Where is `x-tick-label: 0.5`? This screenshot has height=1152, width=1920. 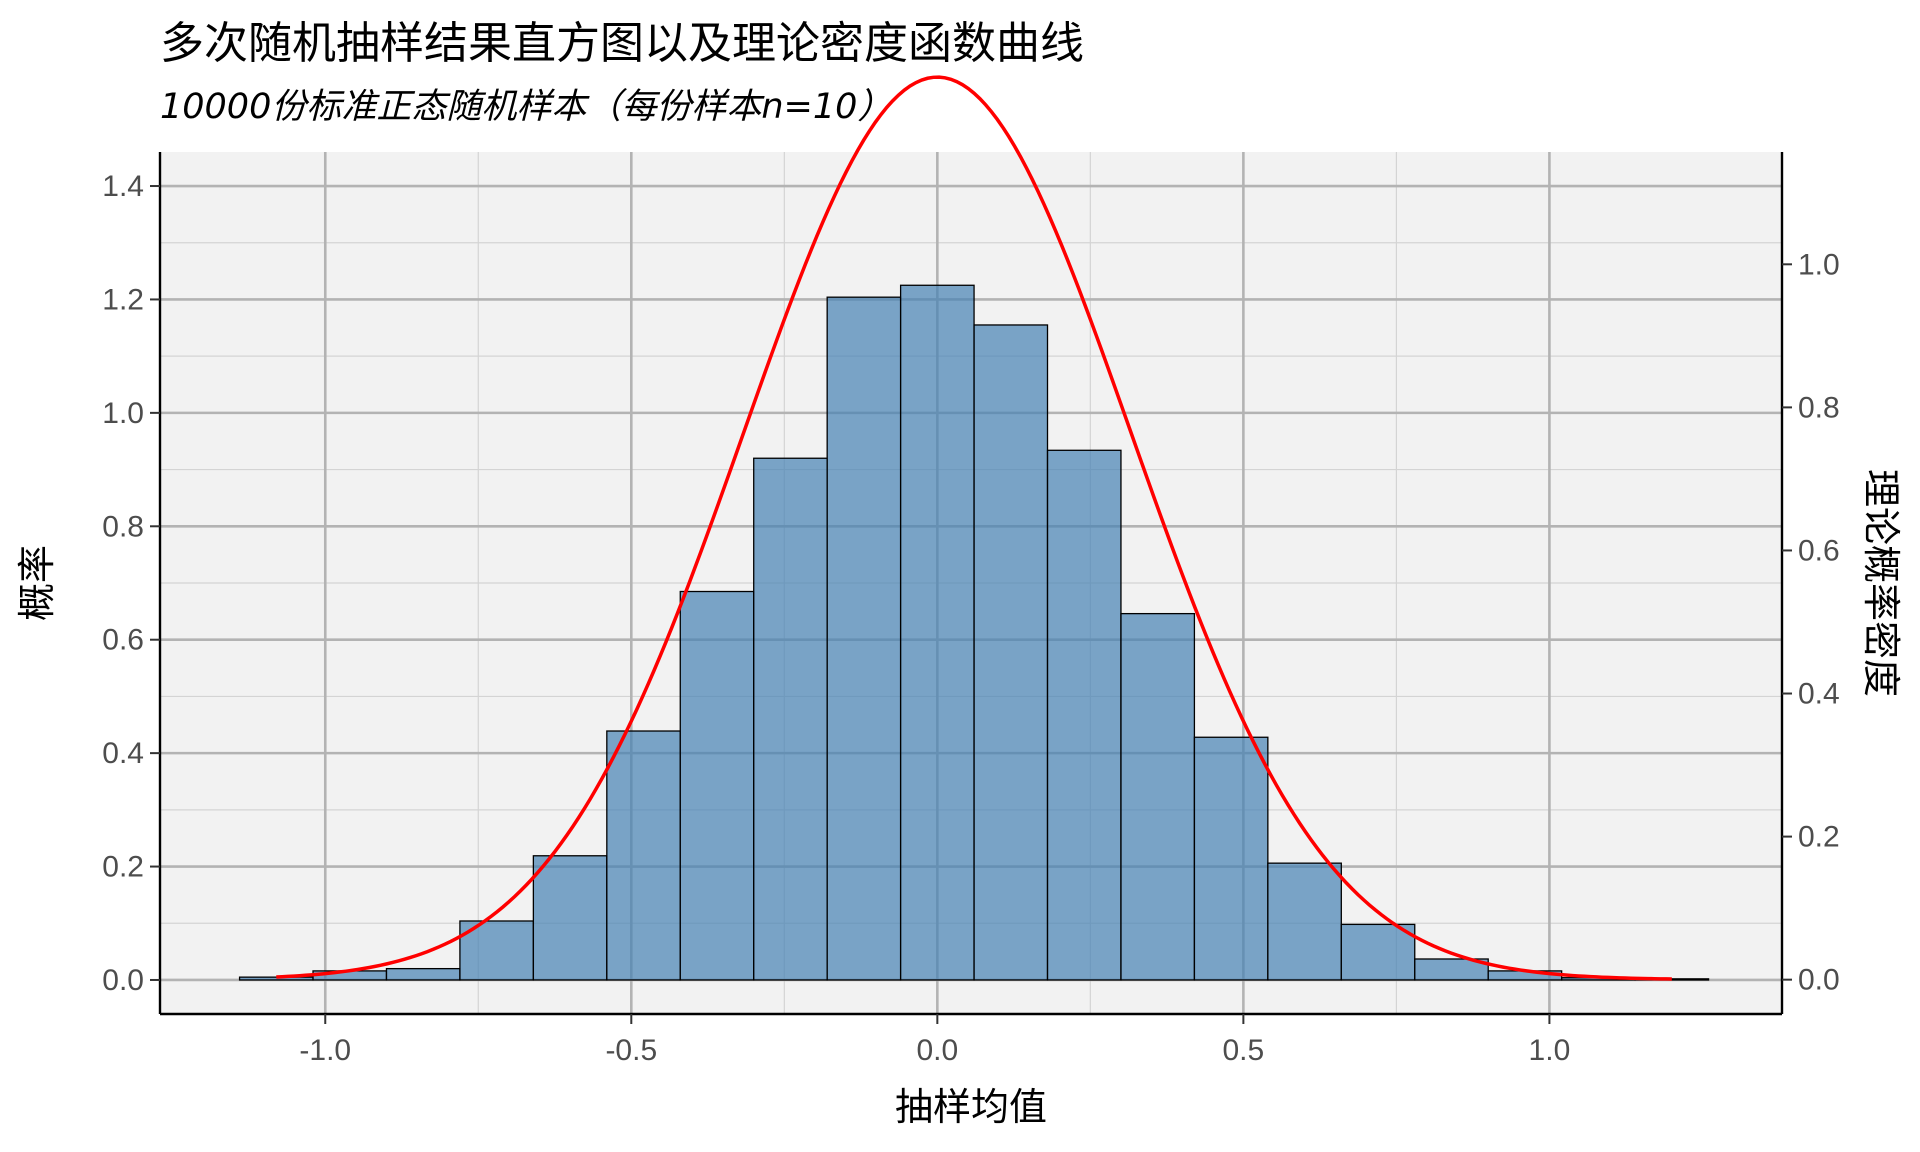 x-tick-label: 0.5 is located at coordinates (1244, 1050).